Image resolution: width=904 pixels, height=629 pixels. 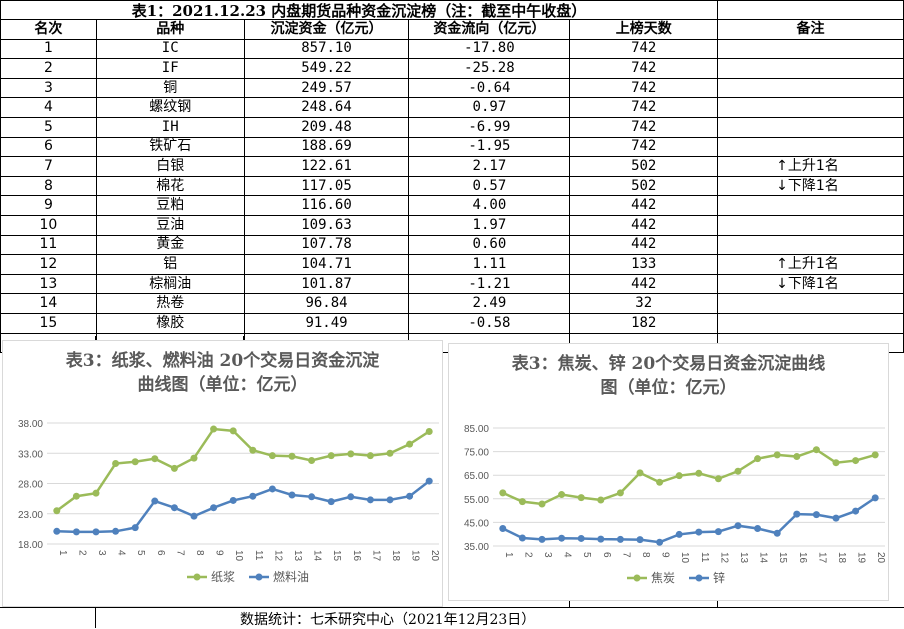 I want to click on rank-cell: 12, so click(x=48, y=264).